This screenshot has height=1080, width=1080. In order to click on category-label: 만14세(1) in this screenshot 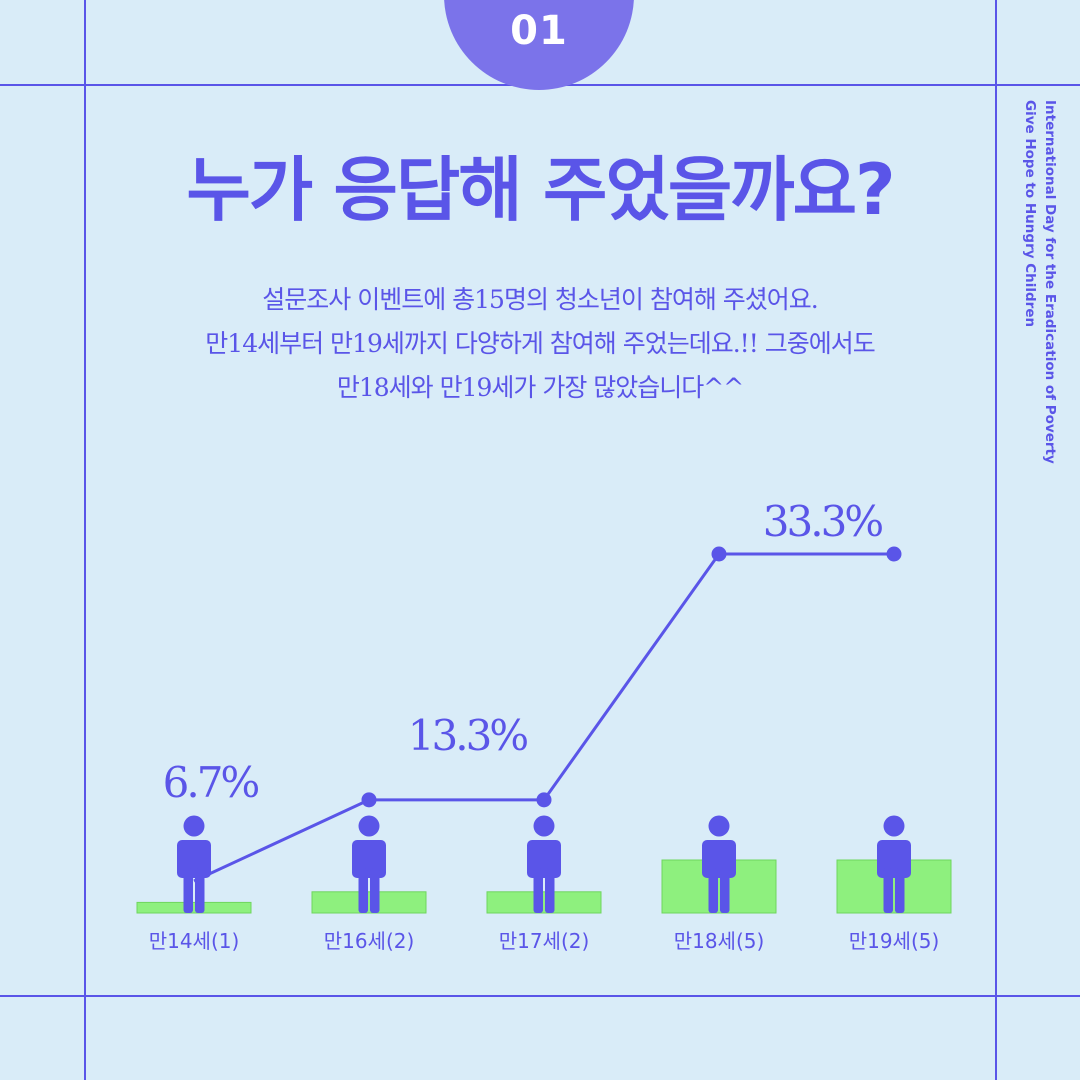, I will do `click(194, 941)`.